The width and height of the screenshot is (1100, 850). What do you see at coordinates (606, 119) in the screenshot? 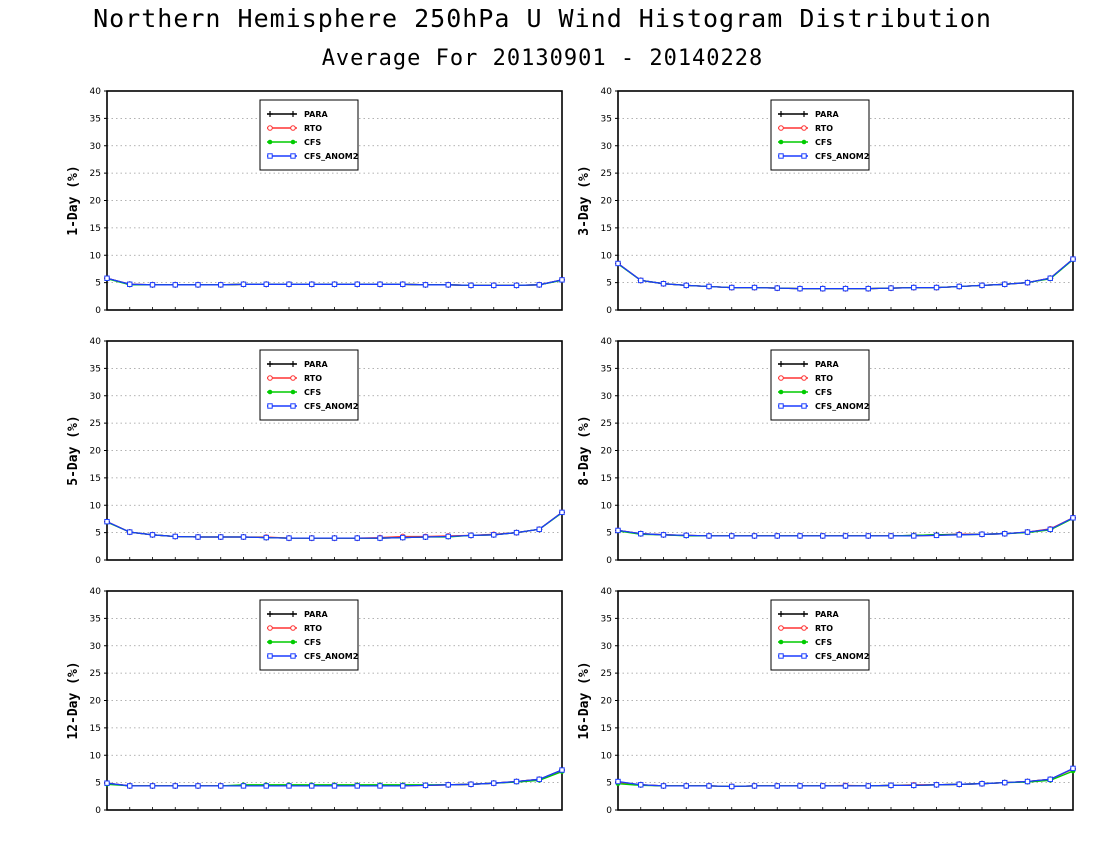
I see `y-tick-label: 35` at bounding box center [606, 119].